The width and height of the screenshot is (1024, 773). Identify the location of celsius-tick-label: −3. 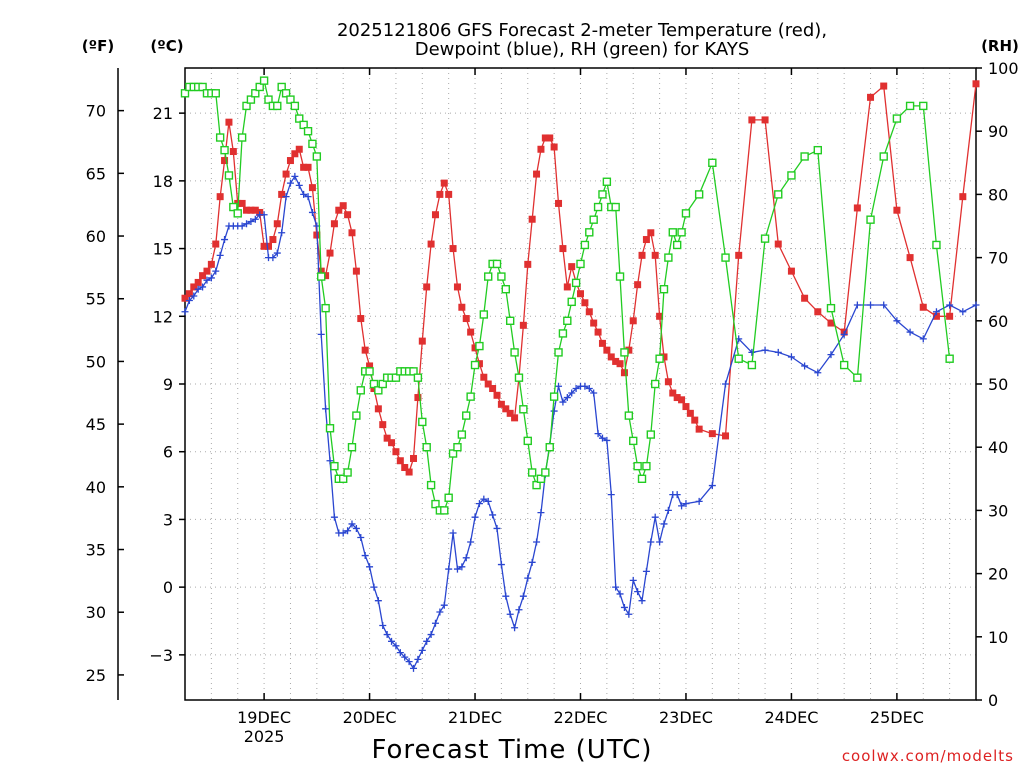
(161, 655).